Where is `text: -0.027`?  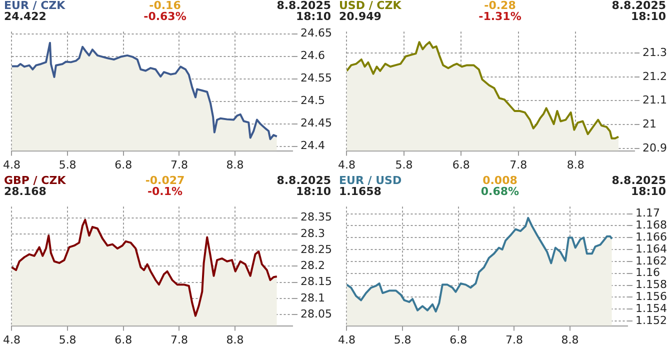 text: -0.027 is located at coordinates (165, 180).